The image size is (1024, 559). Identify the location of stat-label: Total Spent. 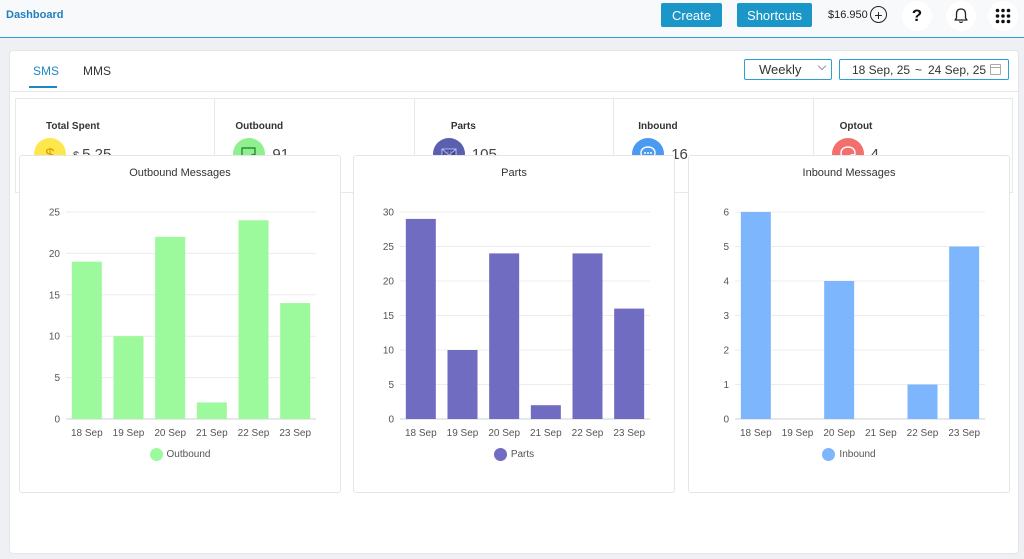
(73, 126).